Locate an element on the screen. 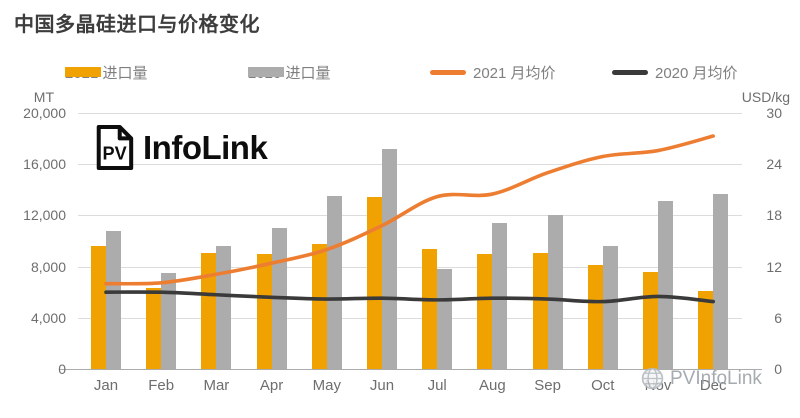 The width and height of the screenshot is (800, 418). import-bar-2021-mar is located at coordinates (209, 310).